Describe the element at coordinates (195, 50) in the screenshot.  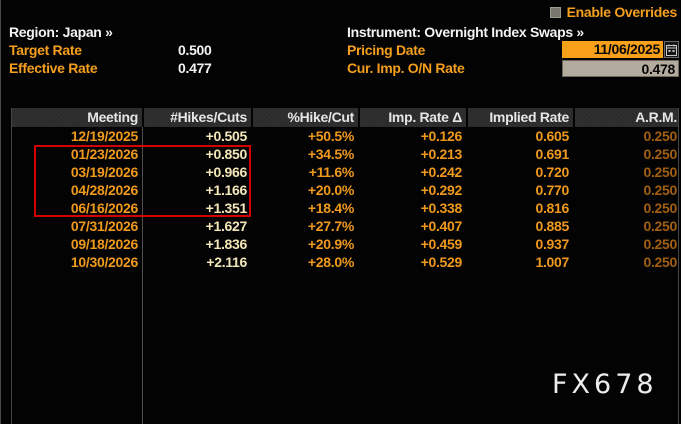
I see `target-rate-value: 0.500` at that location.